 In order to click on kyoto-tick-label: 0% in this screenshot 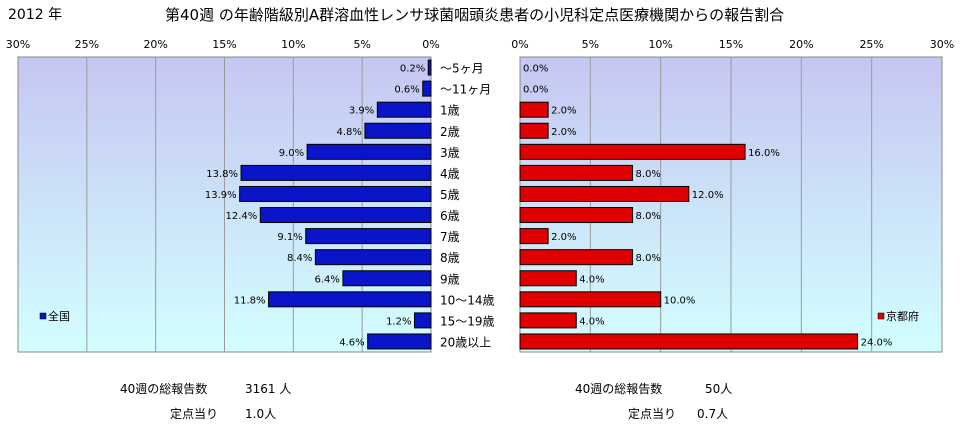, I will do `click(519, 44)`.